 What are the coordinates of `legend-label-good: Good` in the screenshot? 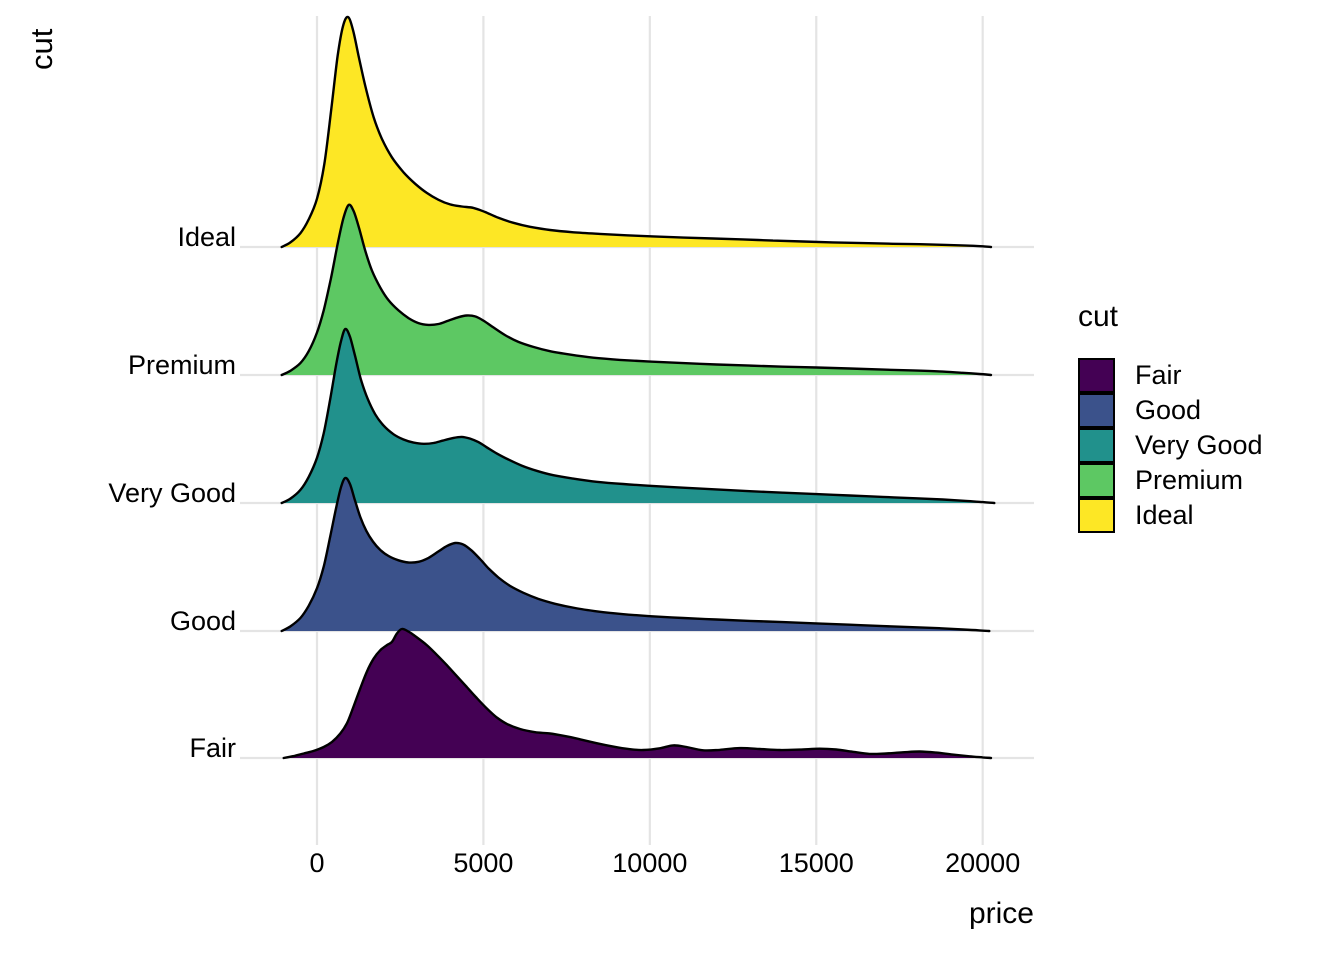 It's located at (1168, 410).